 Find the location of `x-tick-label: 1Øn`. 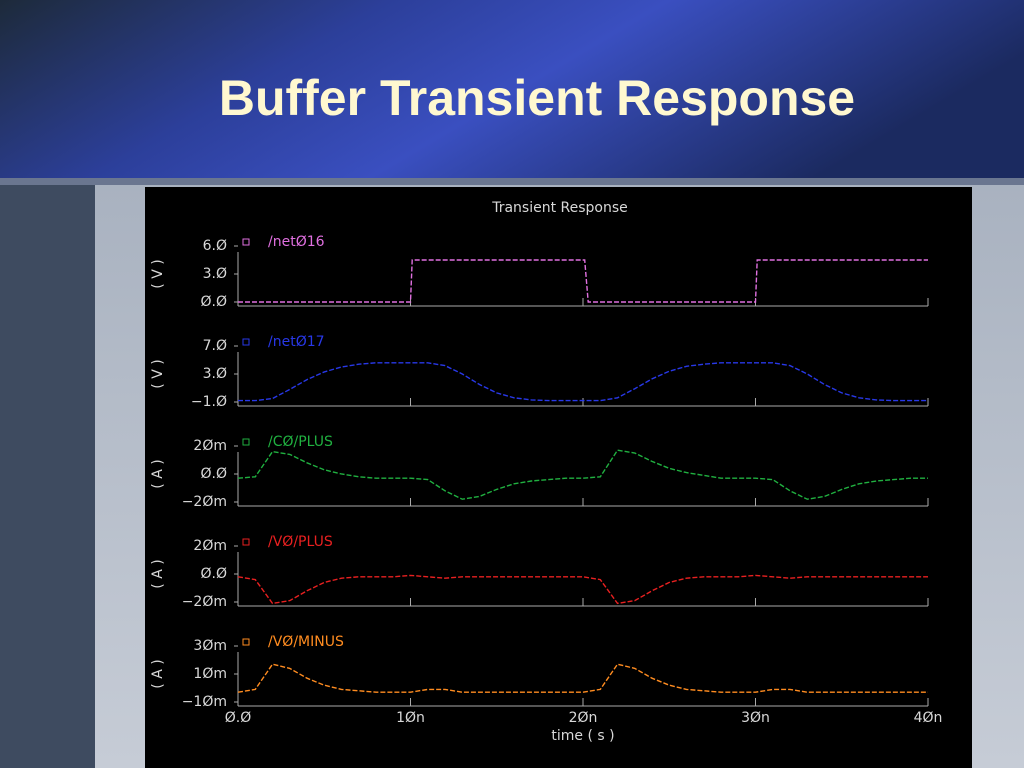

x-tick-label: 1Øn is located at coordinates (410, 718).